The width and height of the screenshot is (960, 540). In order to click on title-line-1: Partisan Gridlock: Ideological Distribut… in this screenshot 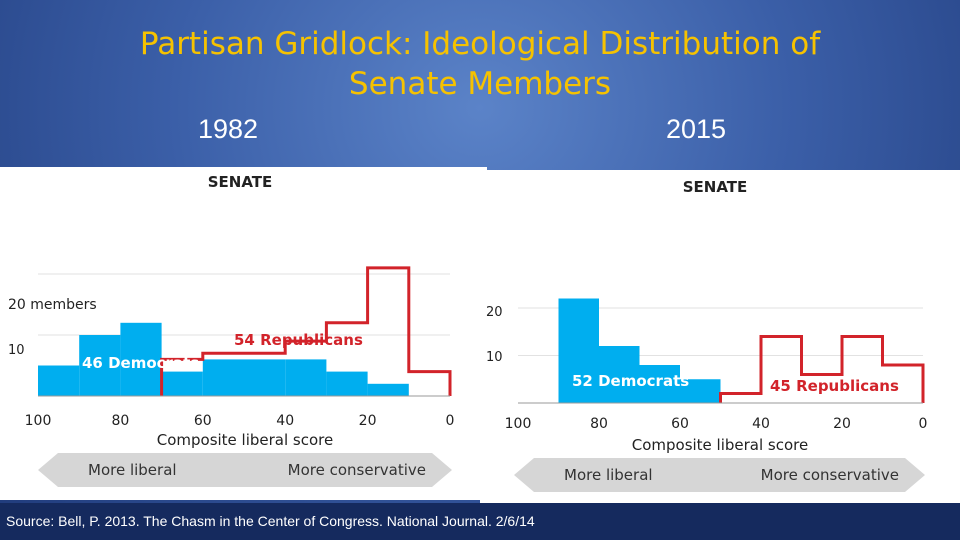, I will do `click(480, 44)`.